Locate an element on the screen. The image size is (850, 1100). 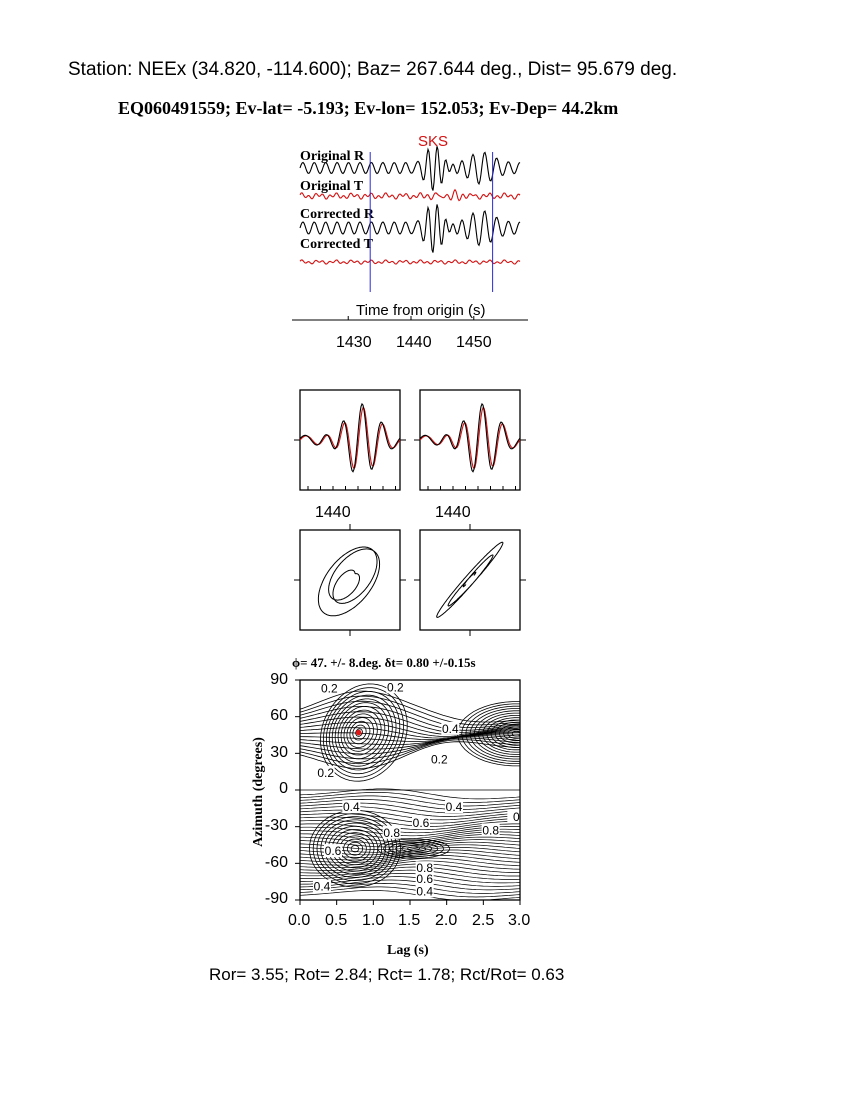
lag-tick-3-0: 3.0 is located at coordinates (519, 920).